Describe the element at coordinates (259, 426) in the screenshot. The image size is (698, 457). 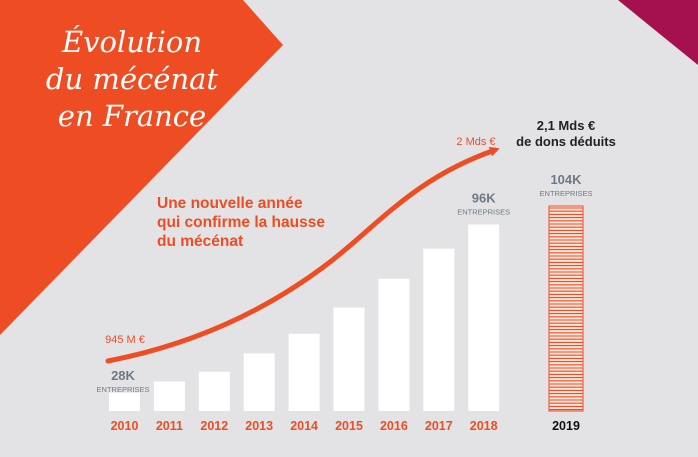
I see `year-label-2013: 2013` at that location.